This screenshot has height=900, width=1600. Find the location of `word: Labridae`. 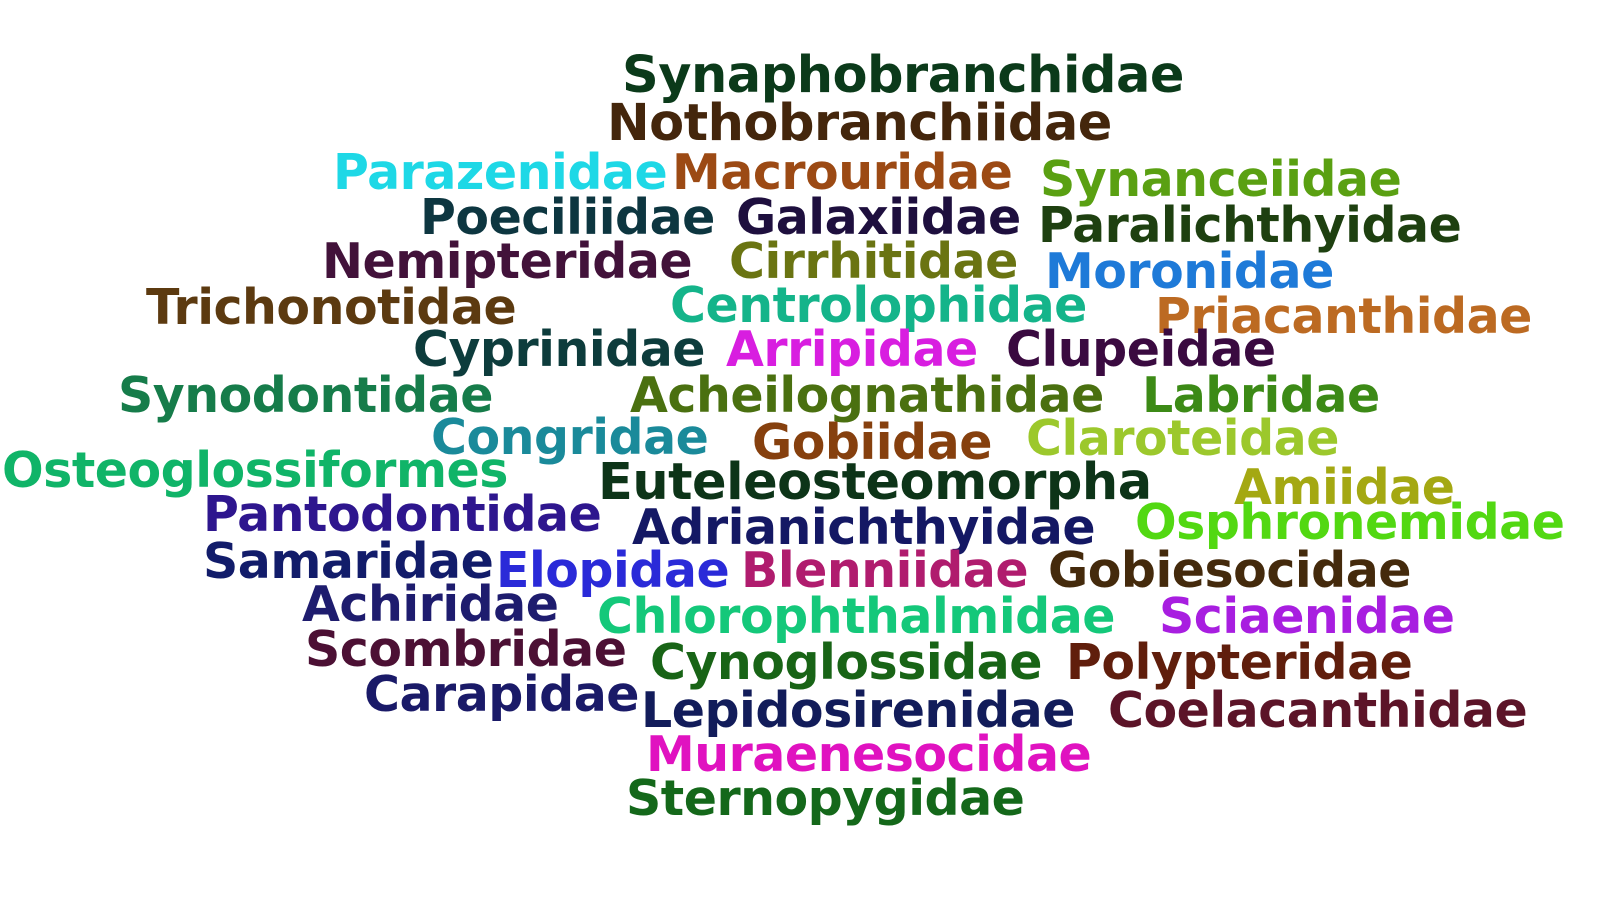

word: Labridae is located at coordinates (1261, 395).